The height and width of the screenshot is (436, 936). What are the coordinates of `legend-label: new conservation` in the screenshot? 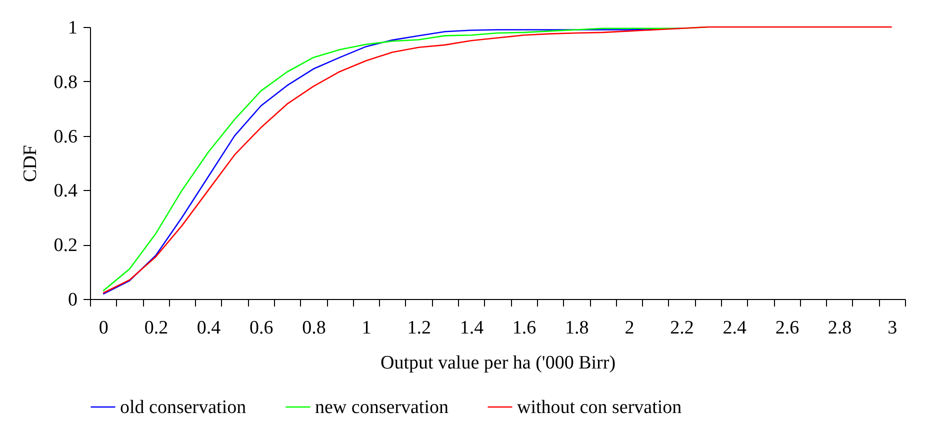 It's located at (382, 407).